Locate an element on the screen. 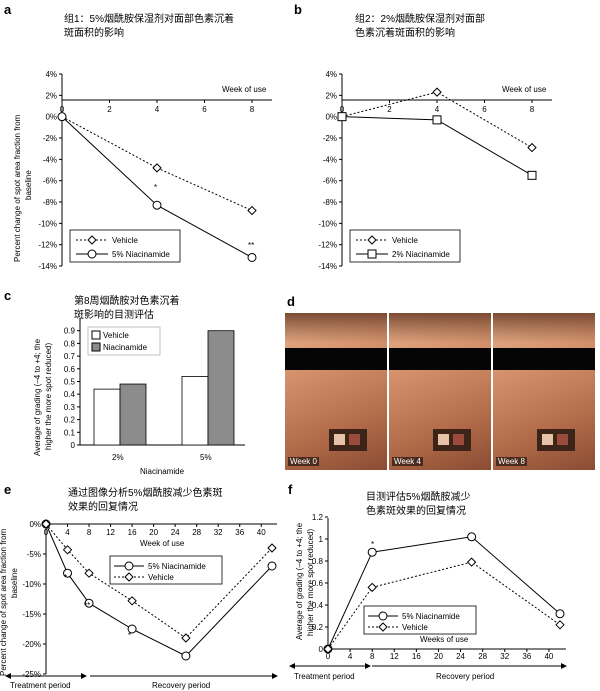 The image size is (600, 691). c-ytick-label: 0.5 is located at coordinates (70, 382).